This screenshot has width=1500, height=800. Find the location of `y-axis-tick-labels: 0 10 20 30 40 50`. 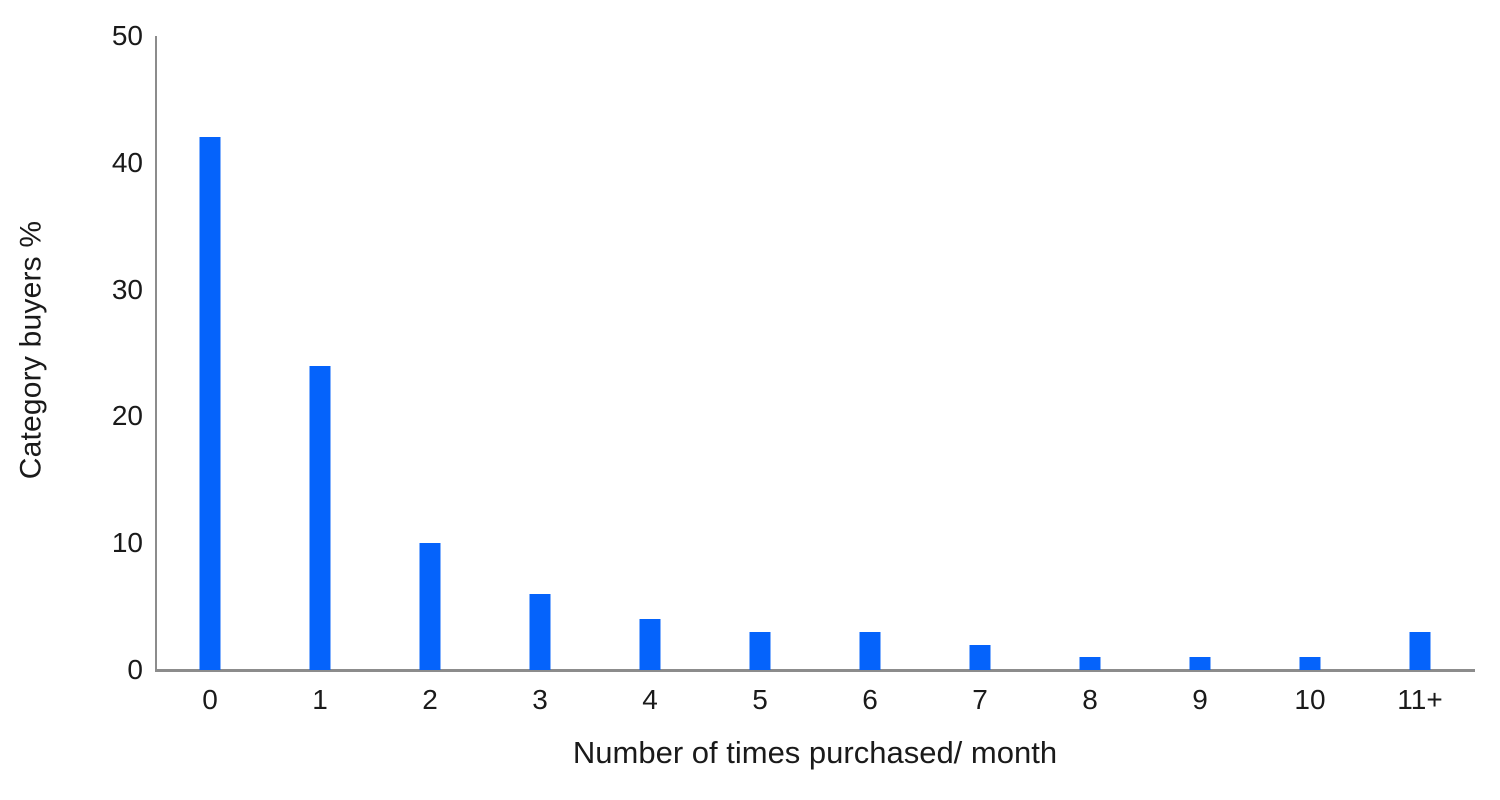

y-axis-tick-labels: 0 10 20 30 40 50 is located at coordinates (103, 400).